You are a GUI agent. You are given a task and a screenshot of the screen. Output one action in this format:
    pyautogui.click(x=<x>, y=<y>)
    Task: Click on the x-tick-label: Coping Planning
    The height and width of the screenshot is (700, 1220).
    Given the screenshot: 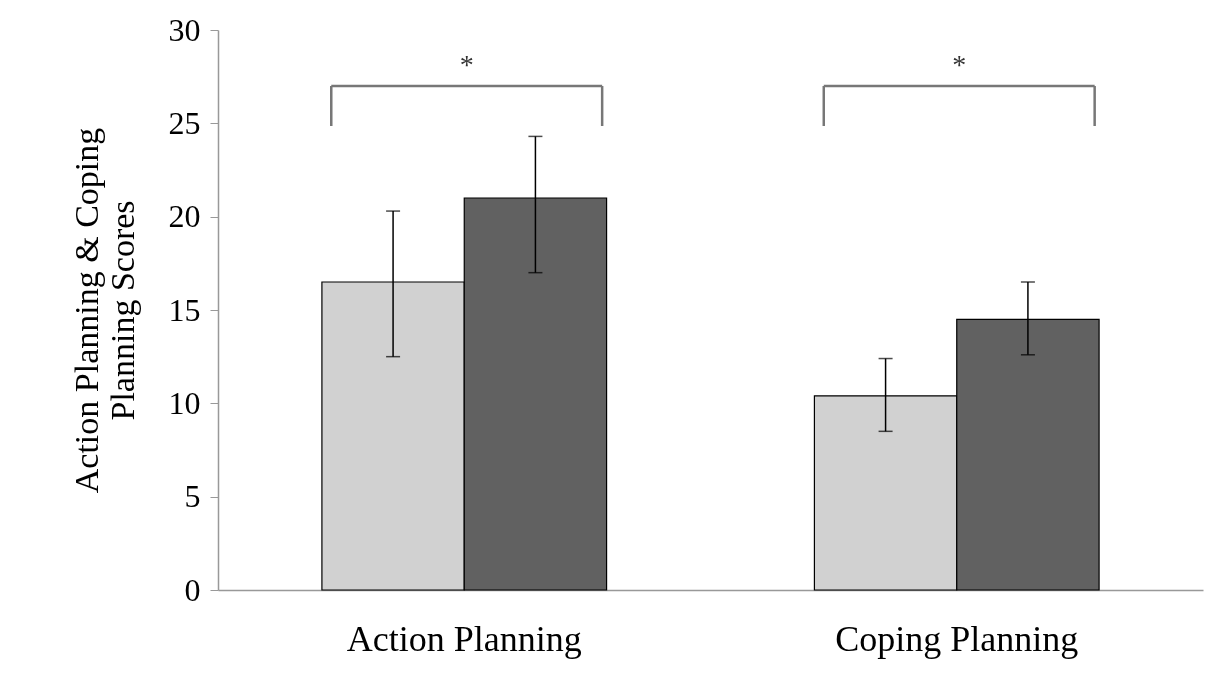 What is the action you would take?
    pyautogui.click(x=957, y=638)
    